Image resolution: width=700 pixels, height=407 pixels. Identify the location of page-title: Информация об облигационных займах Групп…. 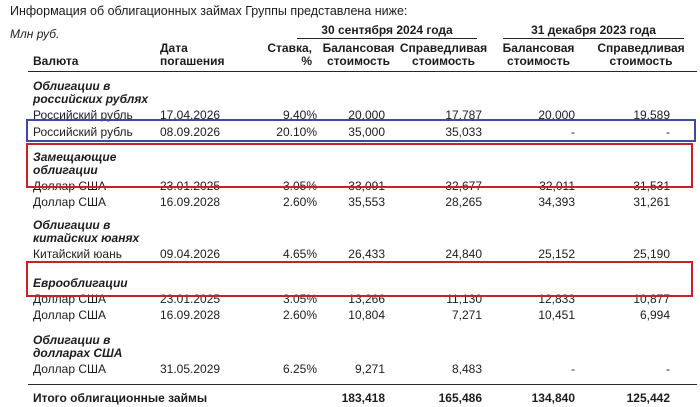
(209, 11).